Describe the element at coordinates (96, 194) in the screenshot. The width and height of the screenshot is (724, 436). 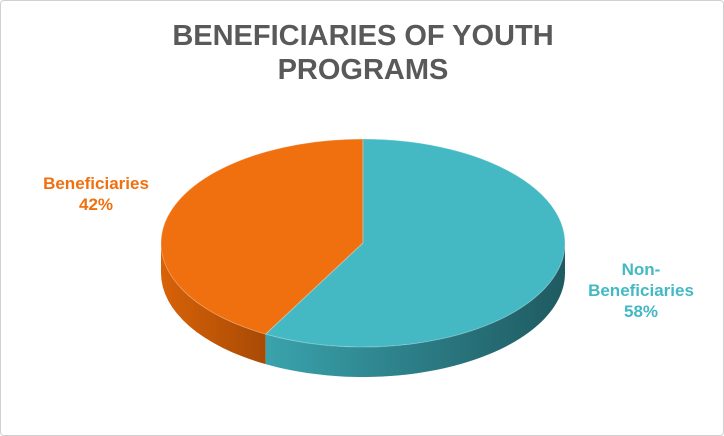
I see `data-label: Beneficiaries 42%` at that location.